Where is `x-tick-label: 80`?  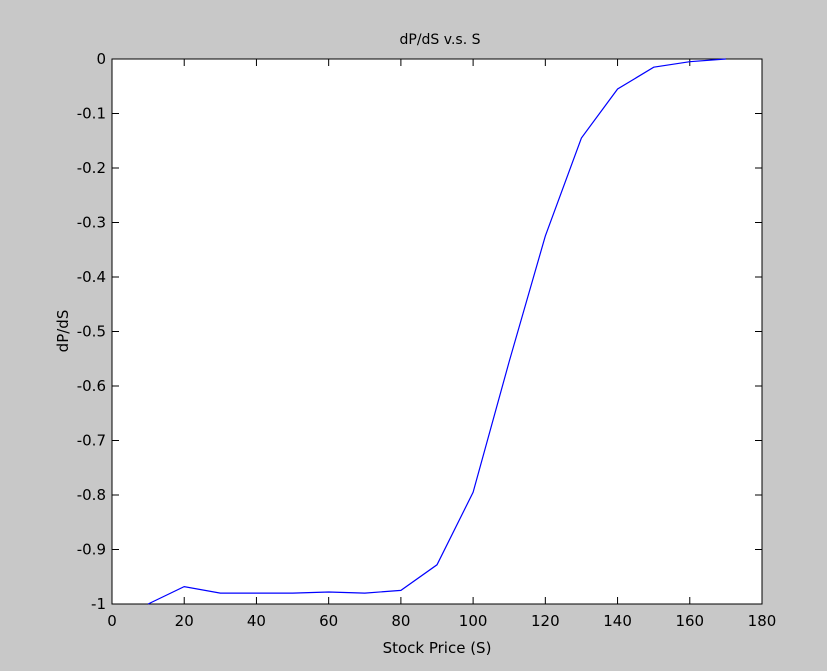
x-tick-label: 80 is located at coordinates (400, 621).